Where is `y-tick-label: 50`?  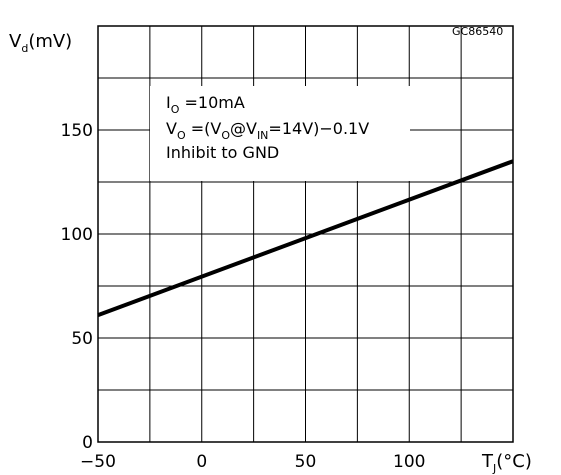 y-tick-label: 50 is located at coordinates (82, 339).